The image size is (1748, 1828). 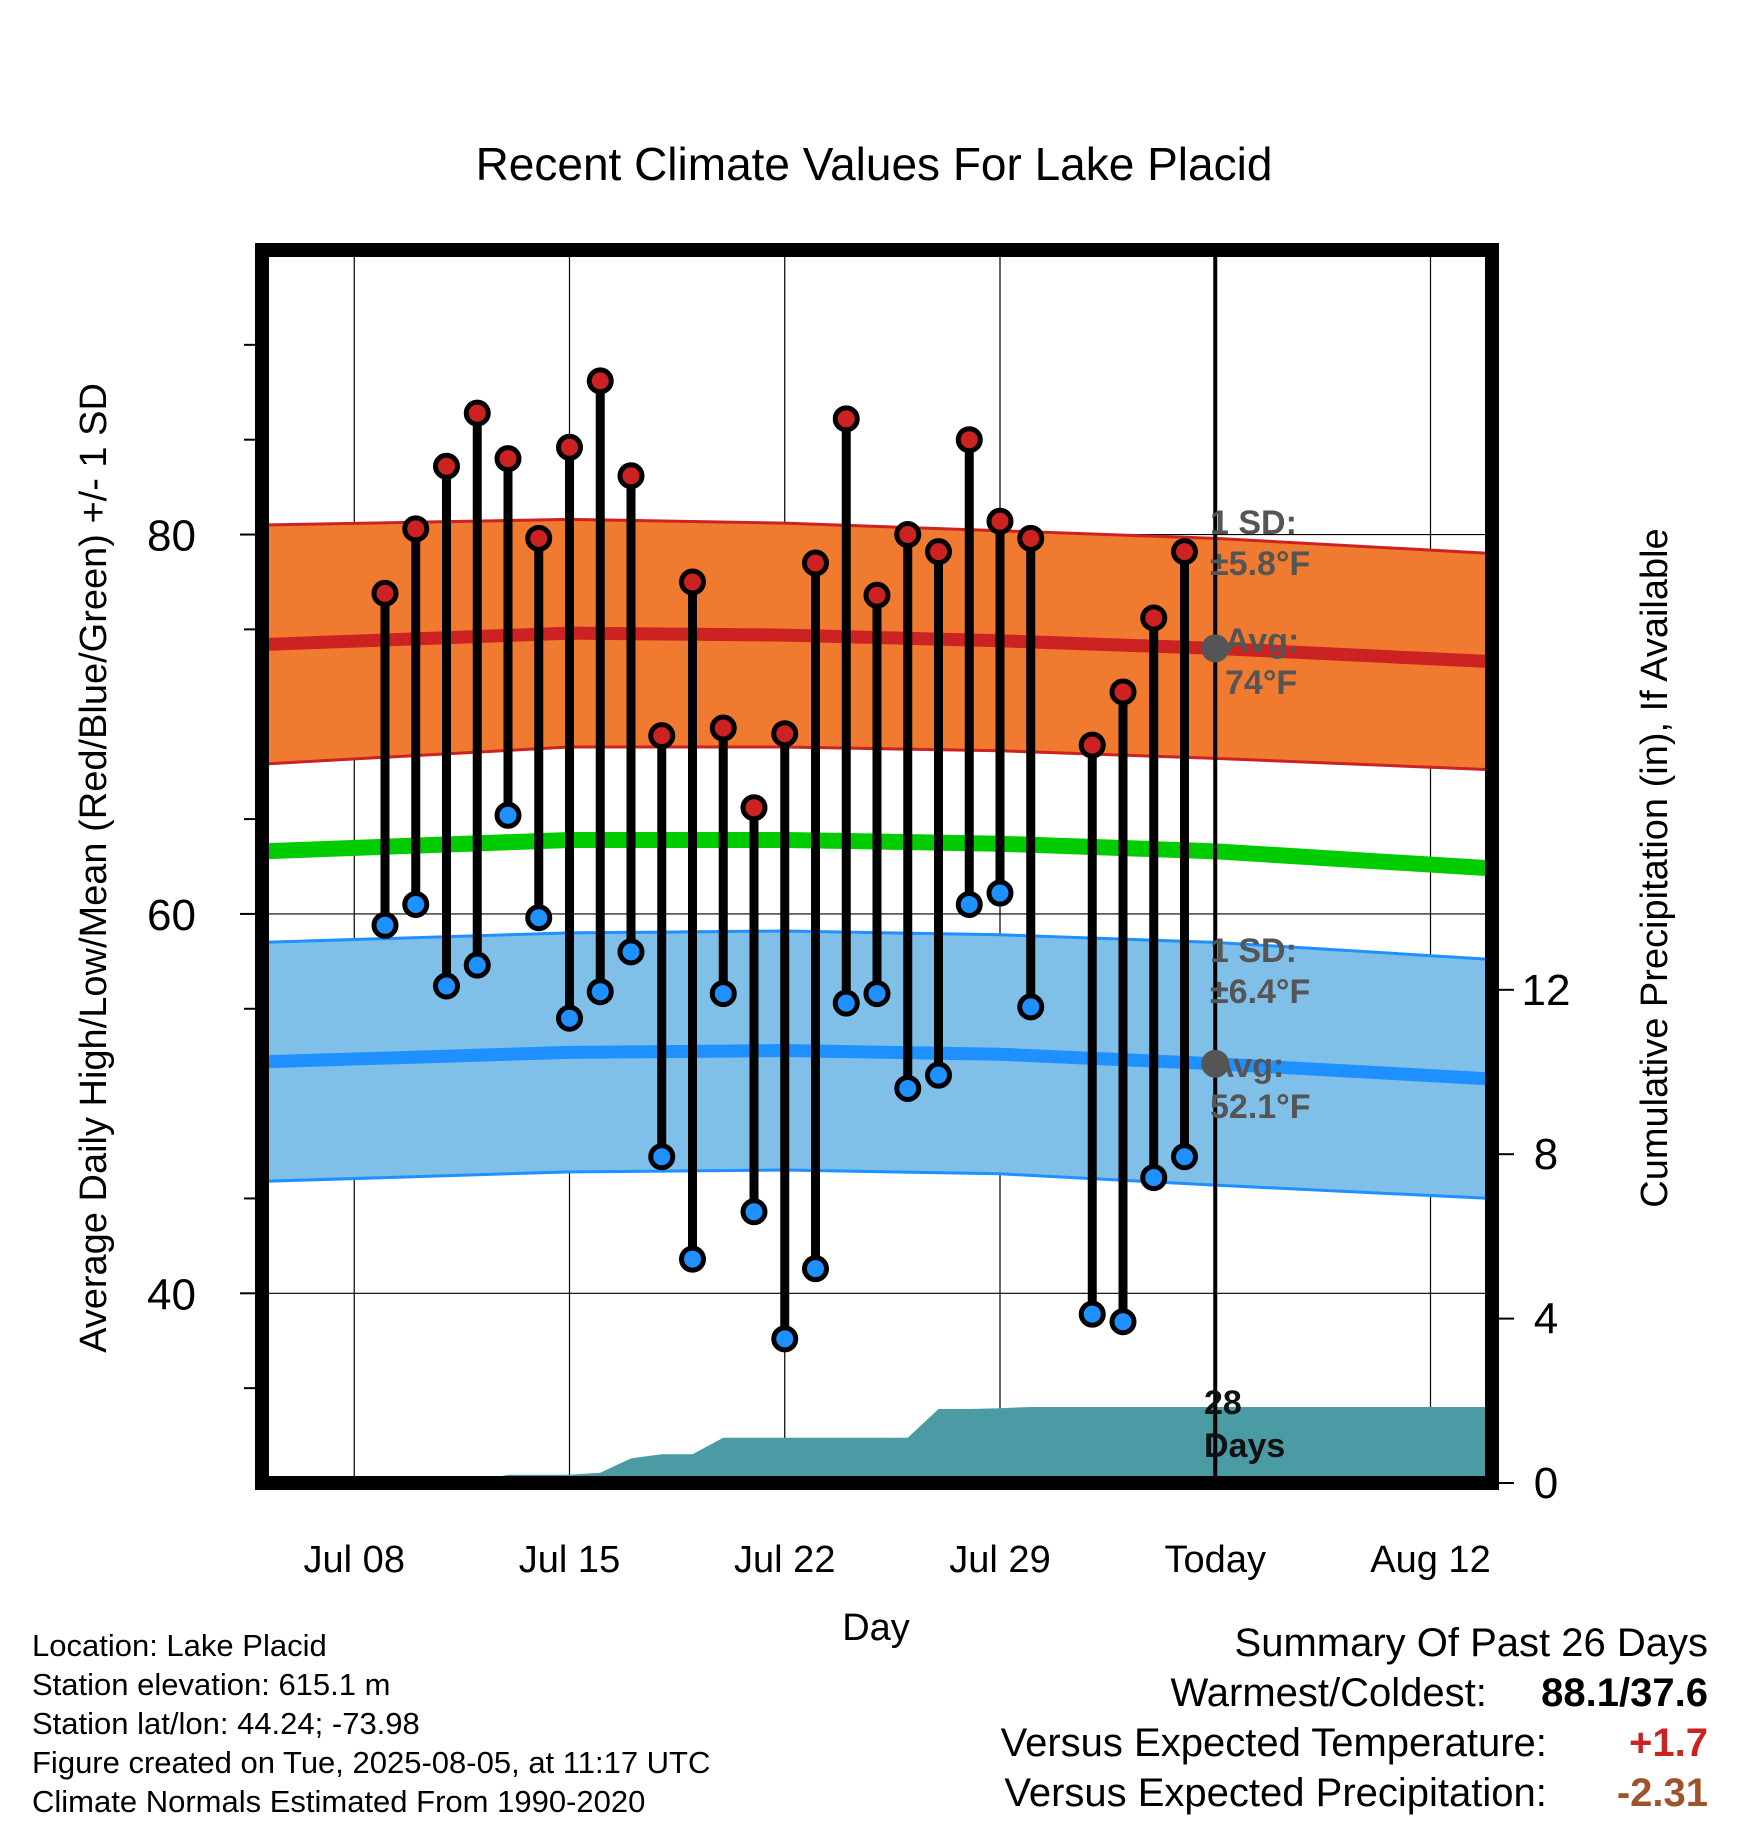 I want to click on days-count: 28, so click(x=1223, y=1403).